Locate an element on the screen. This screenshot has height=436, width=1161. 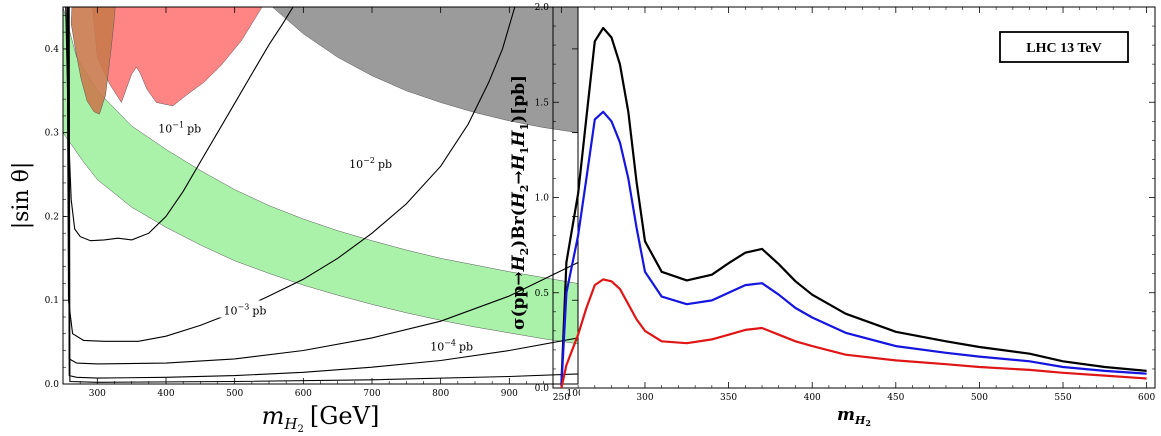
contour-label-0: 10−1 pb is located at coordinates (179, 128).